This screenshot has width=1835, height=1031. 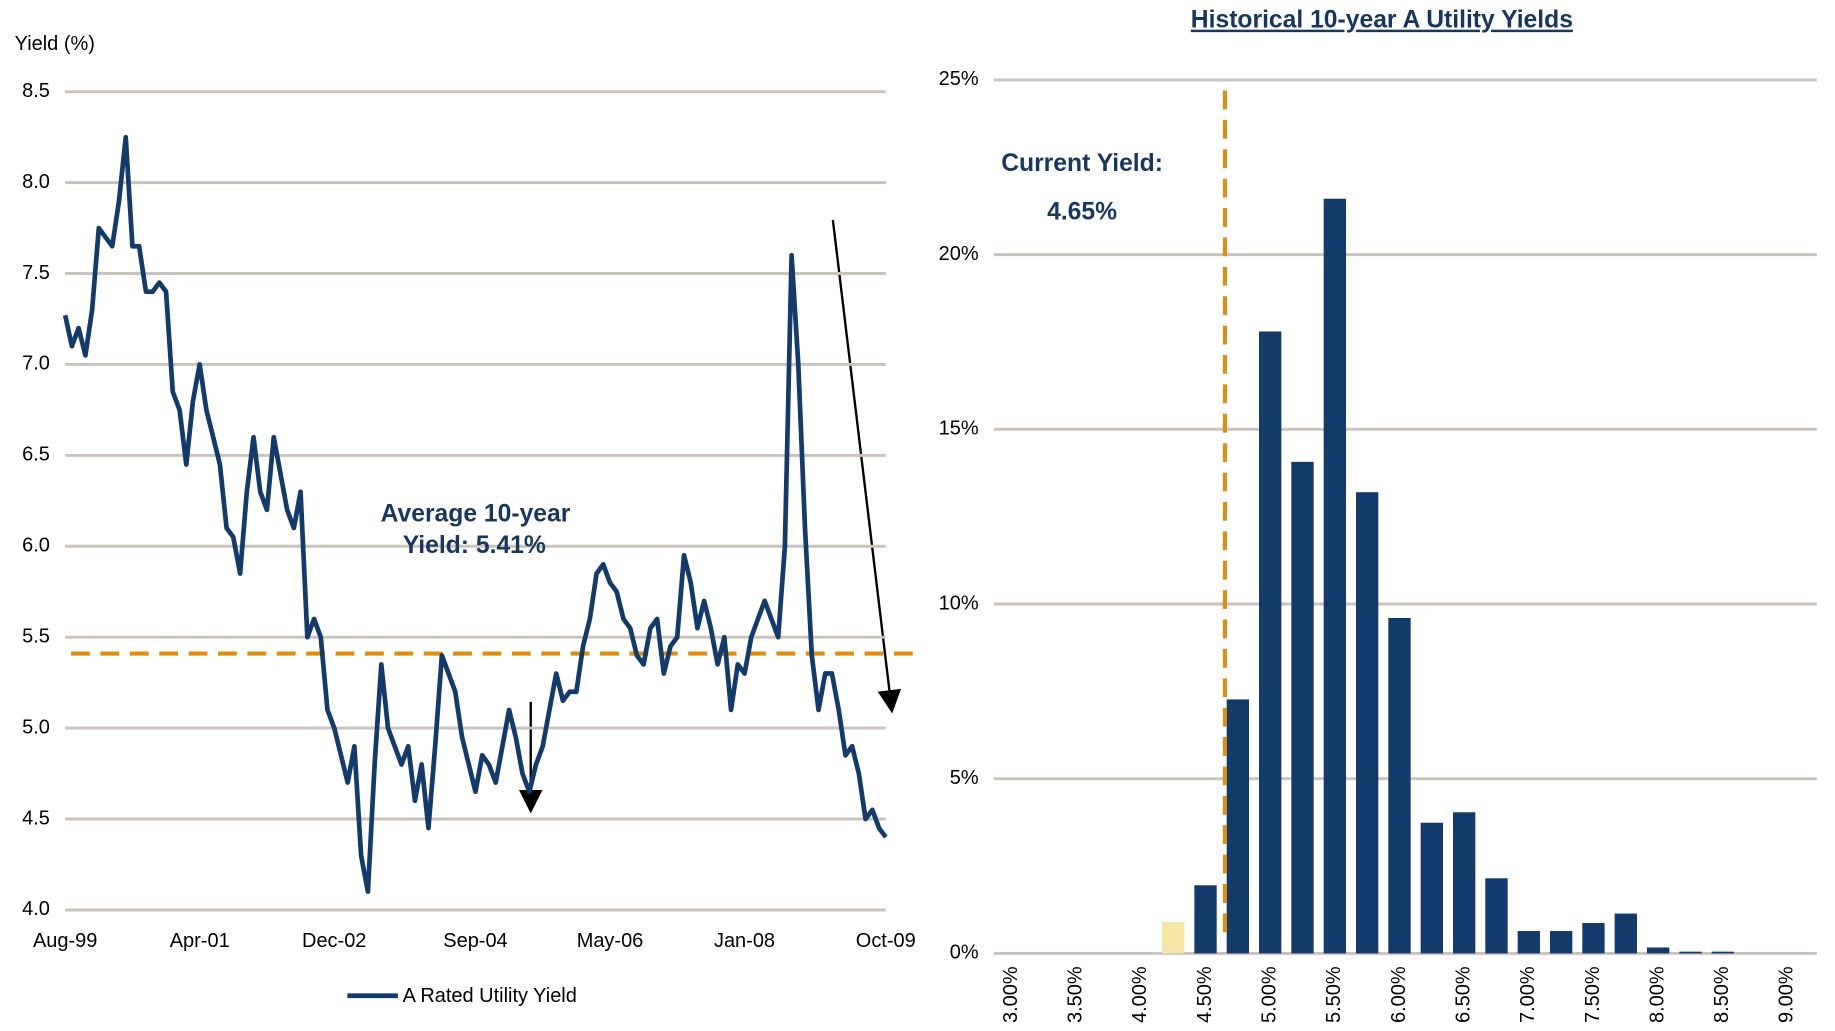 What do you see at coordinates (959, 429) in the screenshot?
I see `y-tick-label: 15%` at bounding box center [959, 429].